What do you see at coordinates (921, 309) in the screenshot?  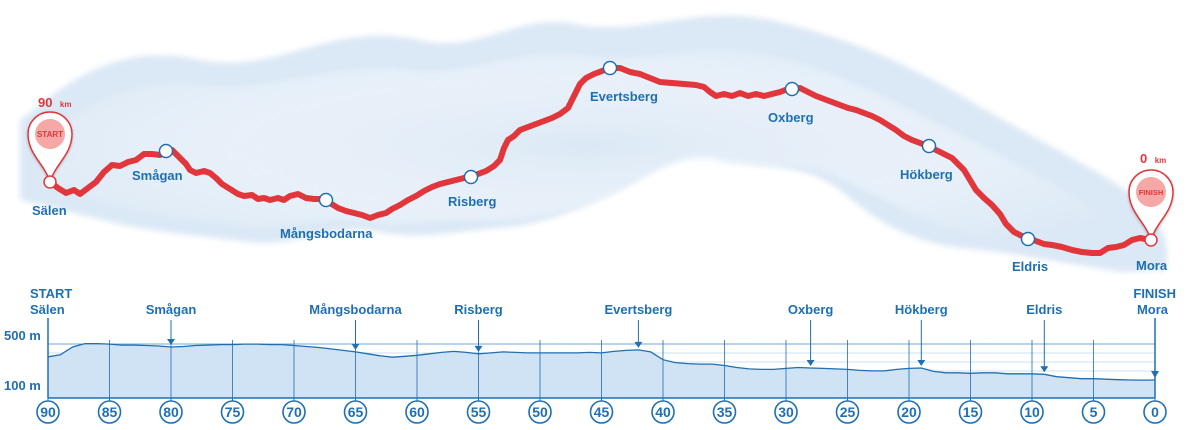 I see `profile-station-label: Hökberg` at bounding box center [921, 309].